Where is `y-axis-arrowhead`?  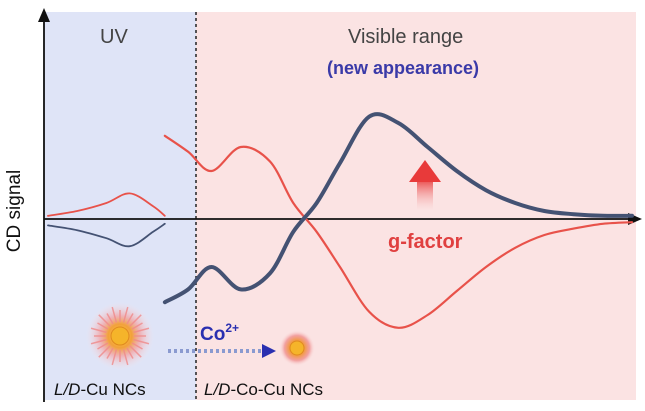
y-axis-arrowhead is located at coordinates (44, 15).